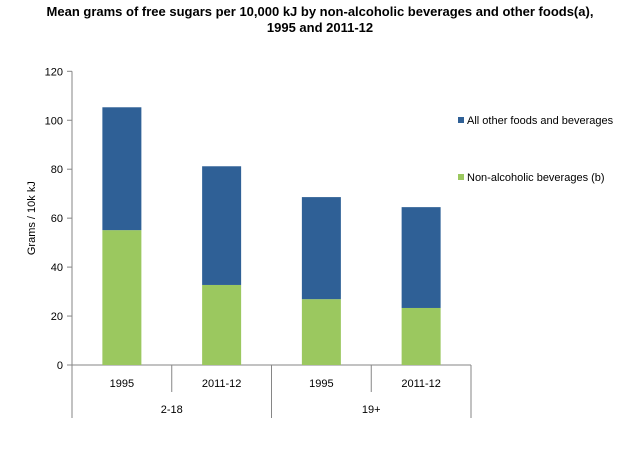  Describe the element at coordinates (54, 72) in the screenshot. I see `y-tick-label: 120` at that location.